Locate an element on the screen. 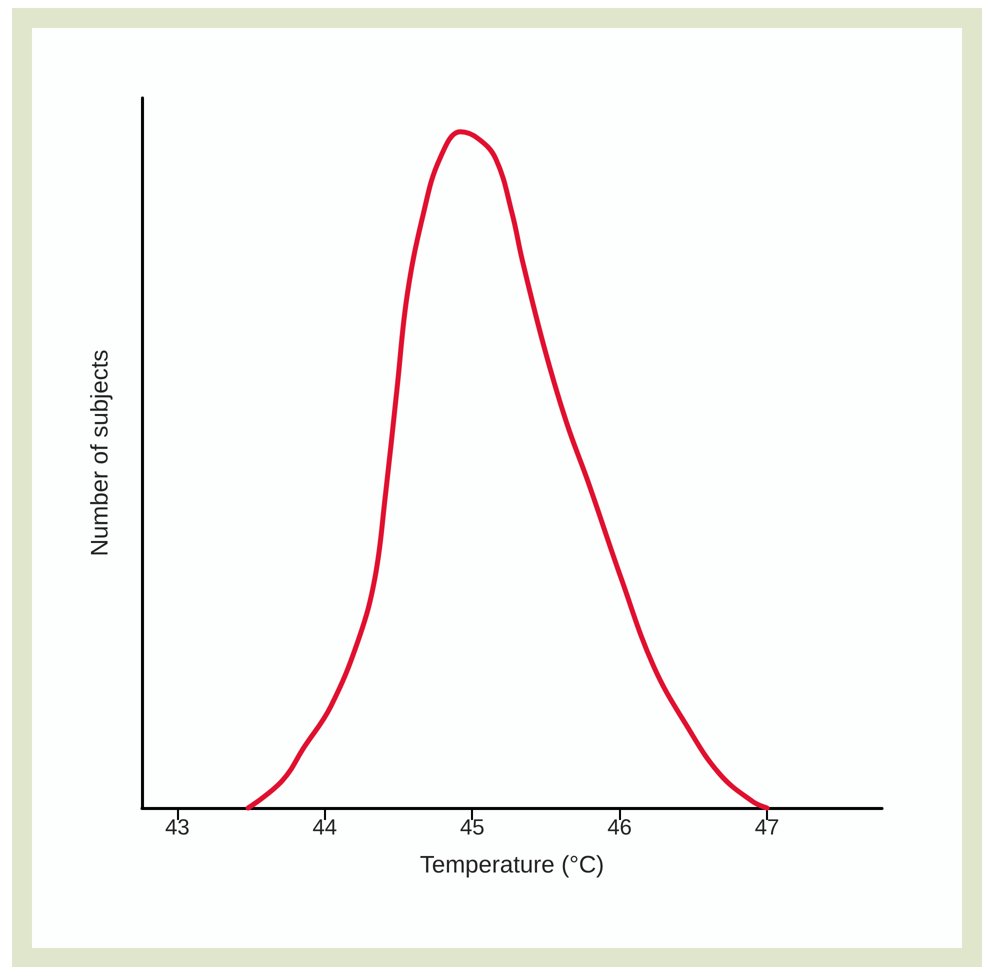 This screenshot has height=967, width=984. x-tick-label: 44 is located at coordinates (325, 827).